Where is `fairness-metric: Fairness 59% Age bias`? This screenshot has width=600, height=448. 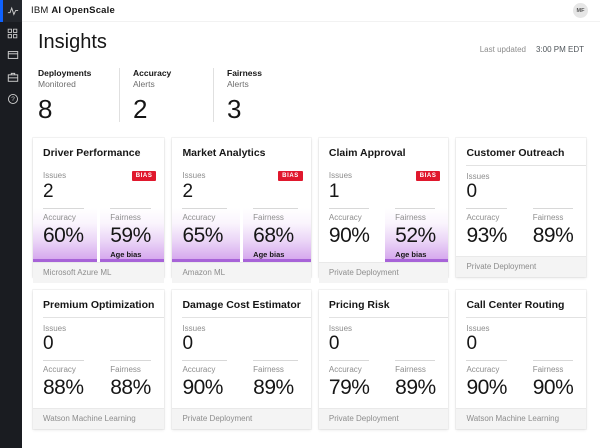 fairness-metric: Fairness 59% Age bias is located at coordinates (132, 234).